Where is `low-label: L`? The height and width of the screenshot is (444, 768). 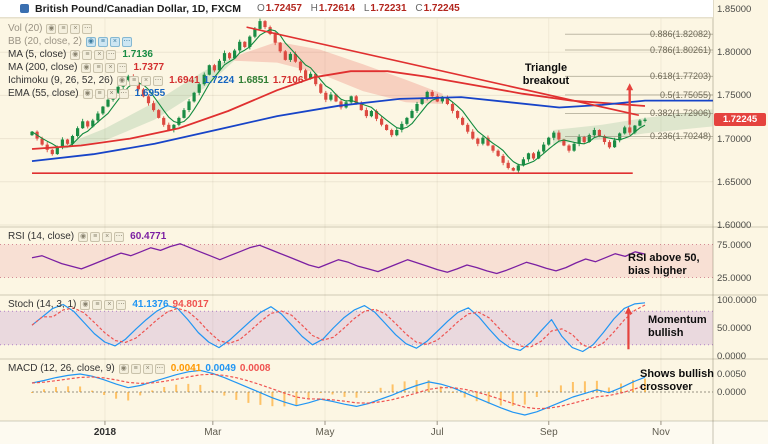
low-label: L is located at coordinates (366, 8).